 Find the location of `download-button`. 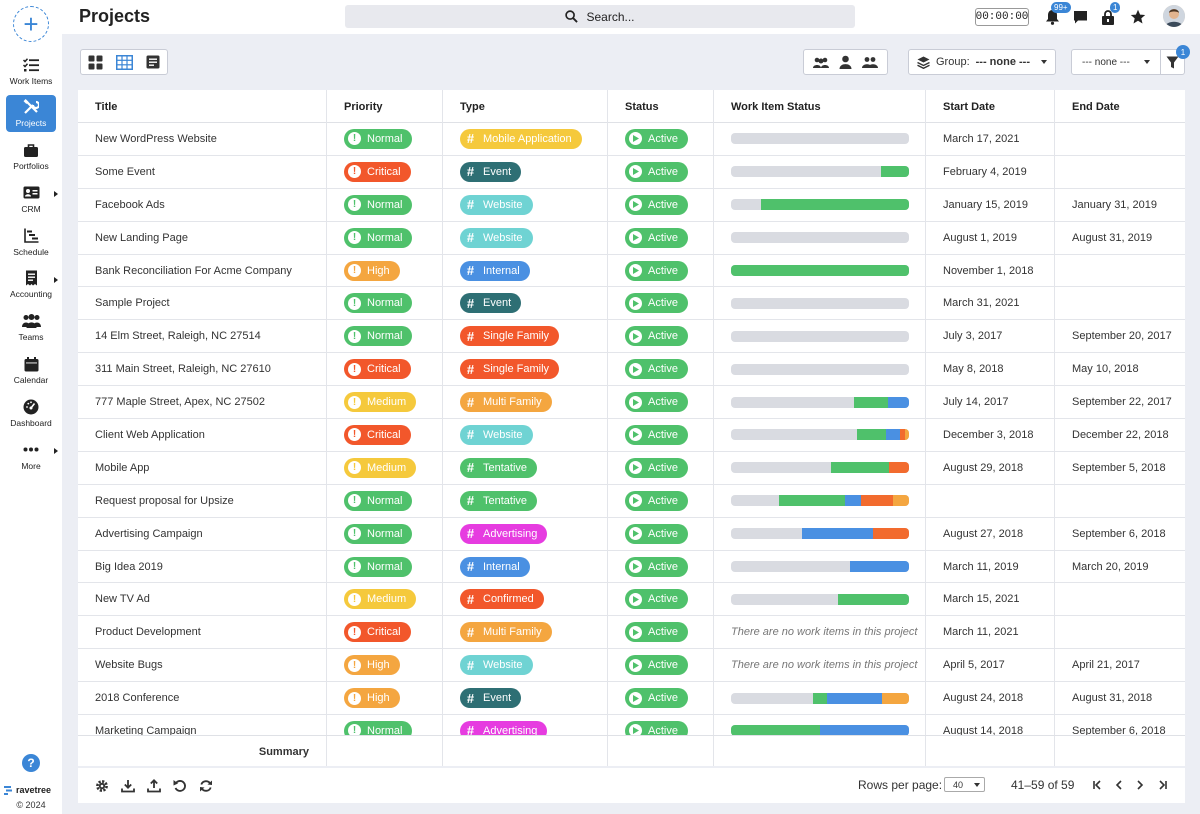

download-button is located at coordinates (128, 786).